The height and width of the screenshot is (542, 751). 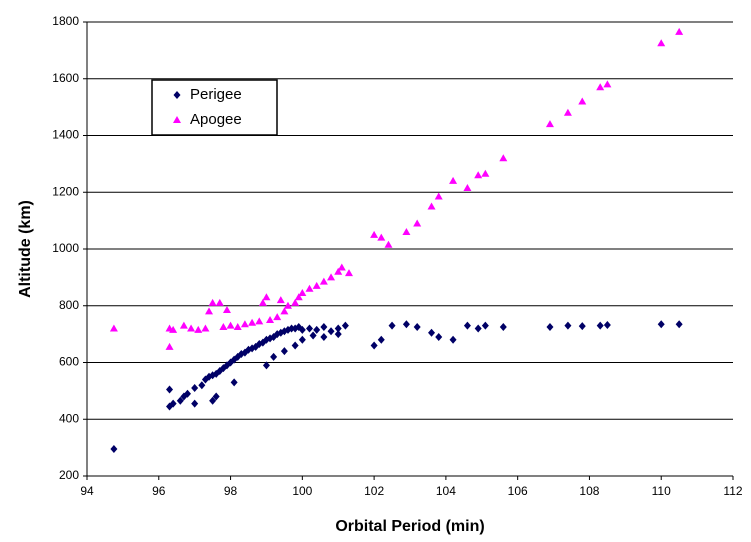 I want to click on legend-label: Perigee, so click(x=216, y=94).